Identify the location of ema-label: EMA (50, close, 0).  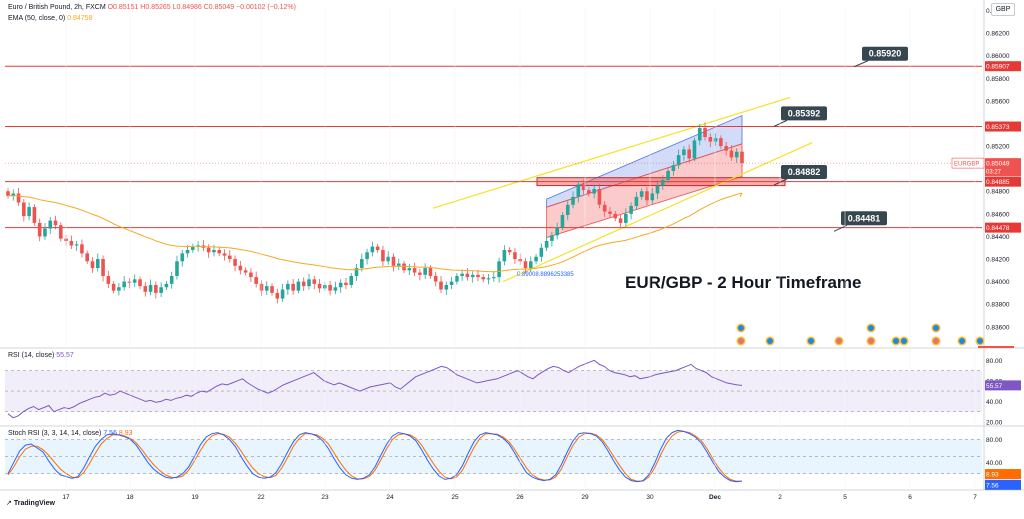
(37, 18).